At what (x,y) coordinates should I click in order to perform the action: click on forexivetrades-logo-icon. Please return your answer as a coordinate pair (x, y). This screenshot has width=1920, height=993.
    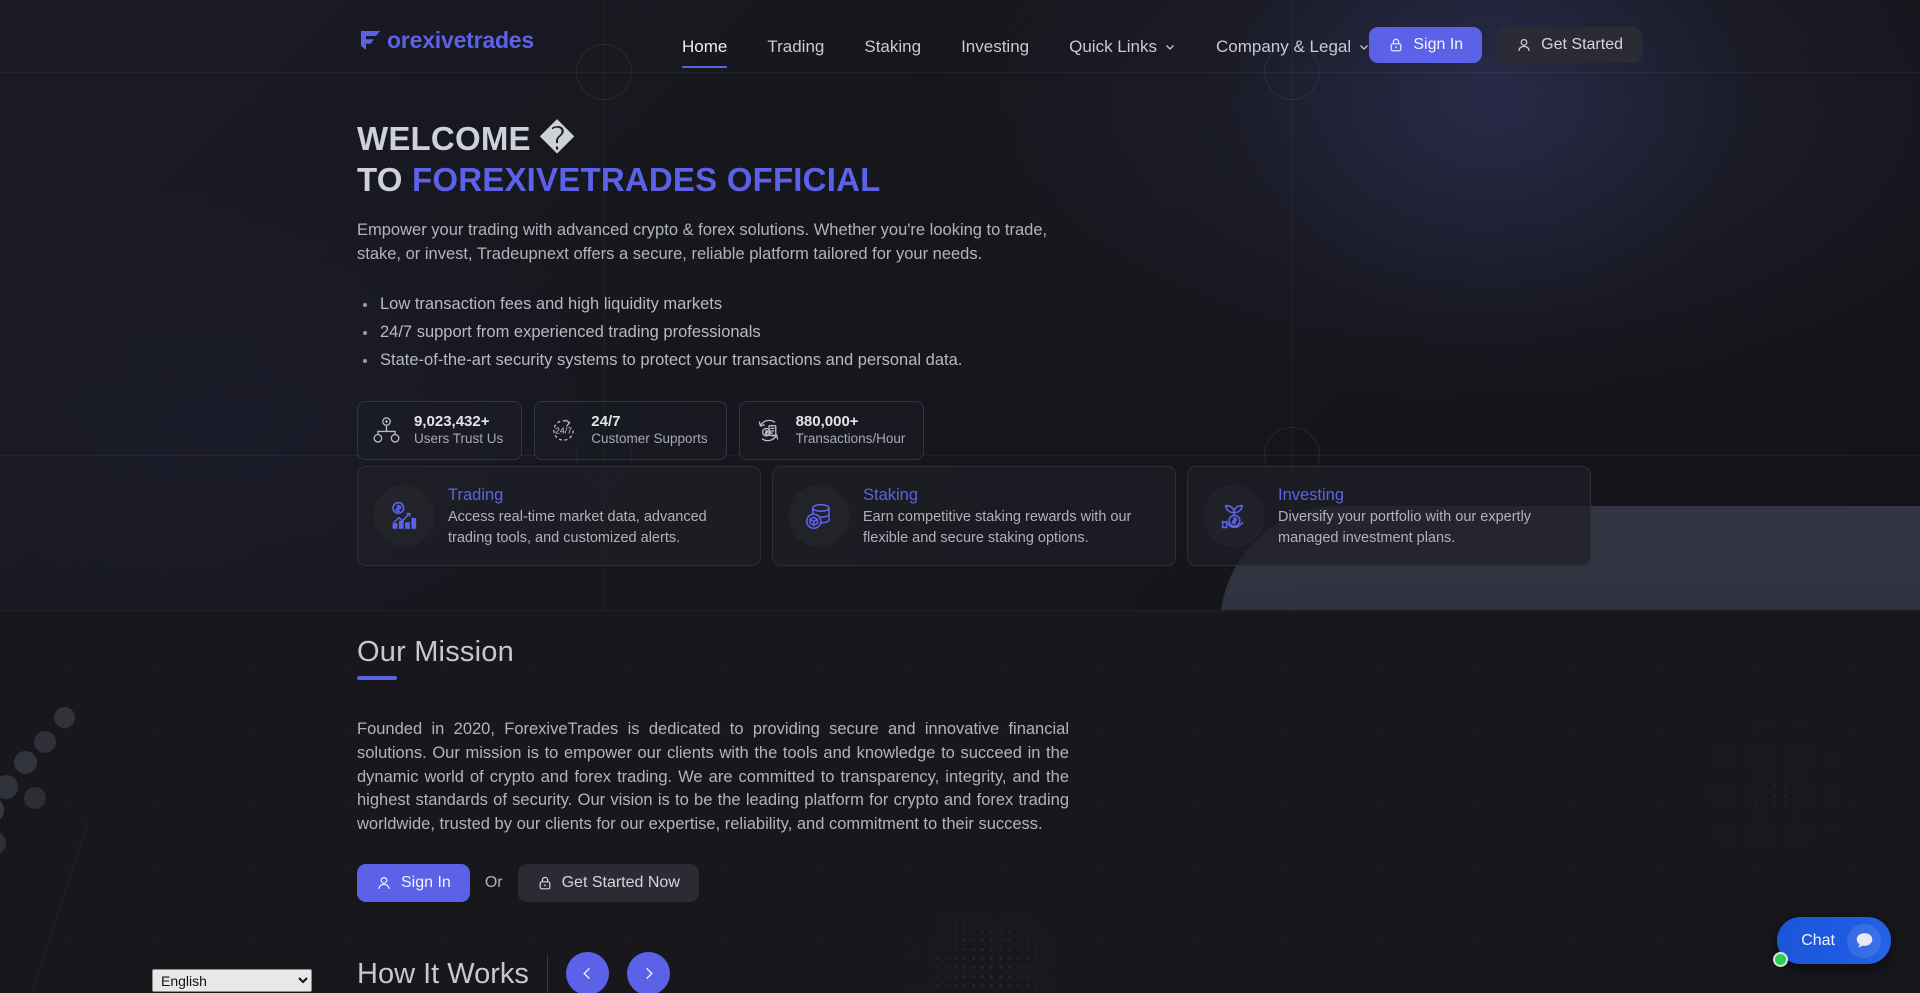
    Looking at the image, I should click on (371, 40).